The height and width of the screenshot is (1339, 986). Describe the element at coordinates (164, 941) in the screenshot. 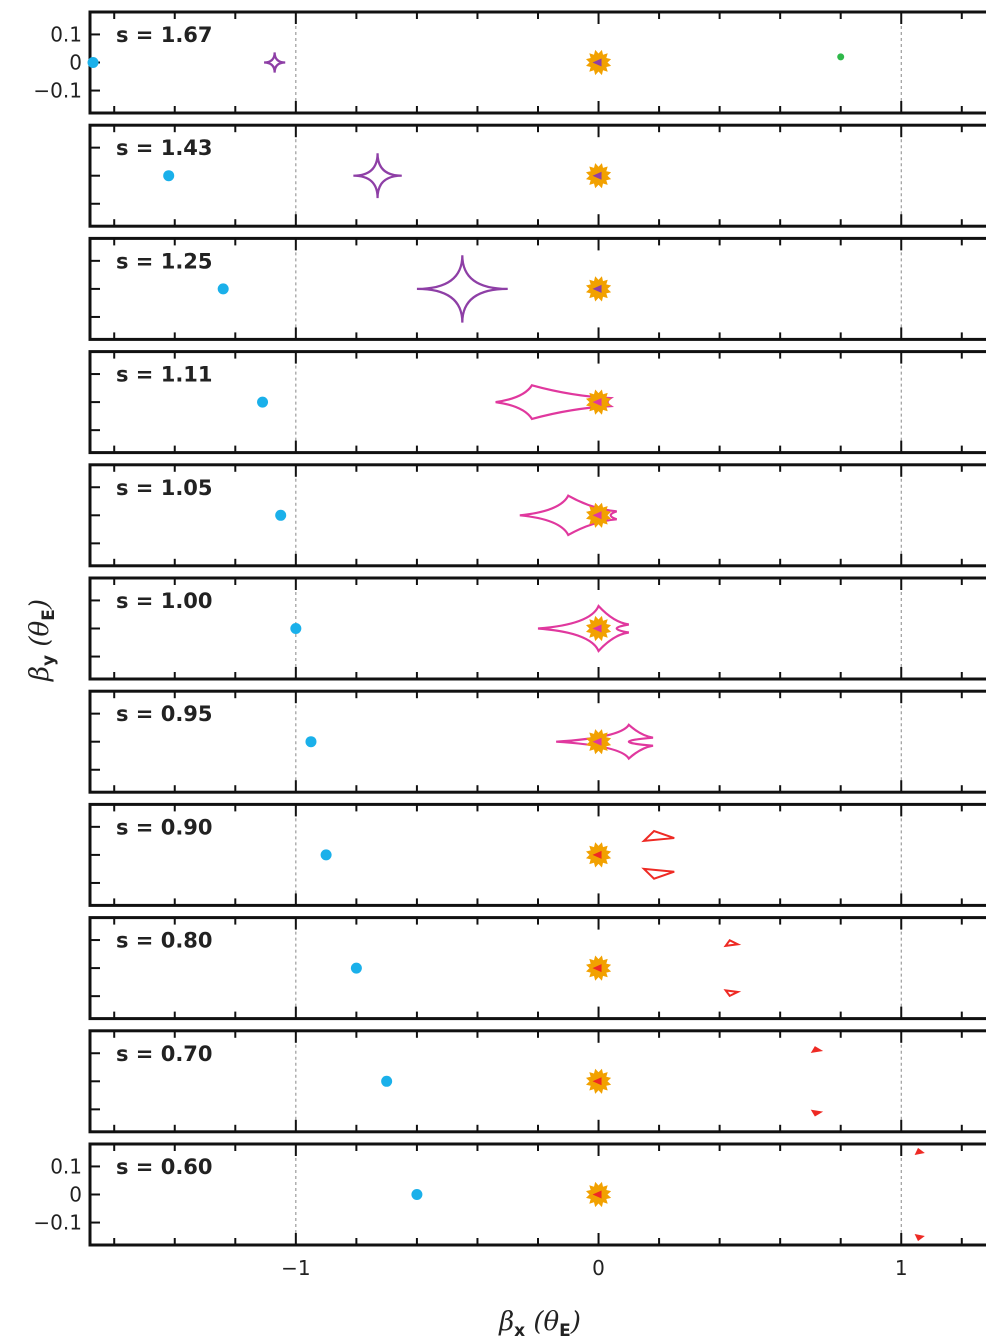

I see `panel-label: s = 0.80` at that location.